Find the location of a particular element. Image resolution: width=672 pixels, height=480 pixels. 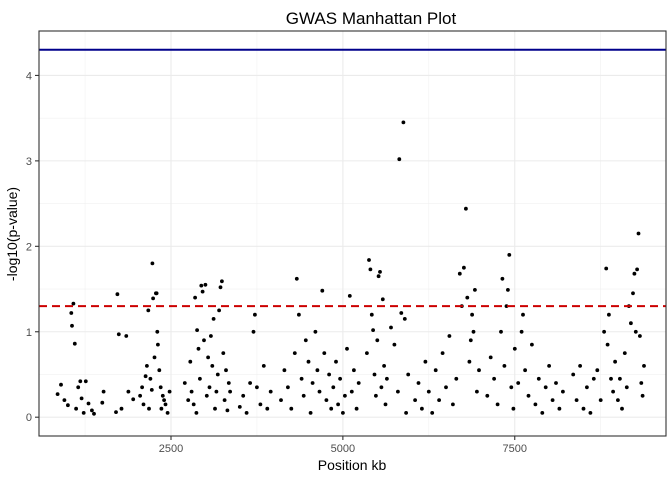

y-tick-label: 3 is located at coordinates (29, 162).